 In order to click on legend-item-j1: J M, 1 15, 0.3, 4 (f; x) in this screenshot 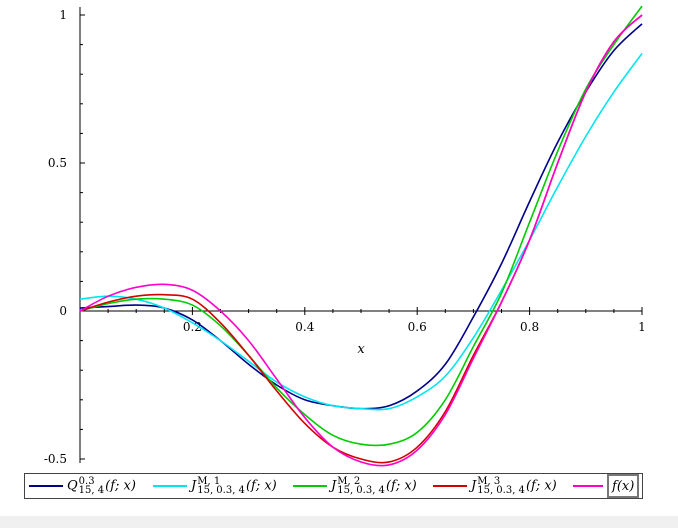, I will do `click(215, 486)`.